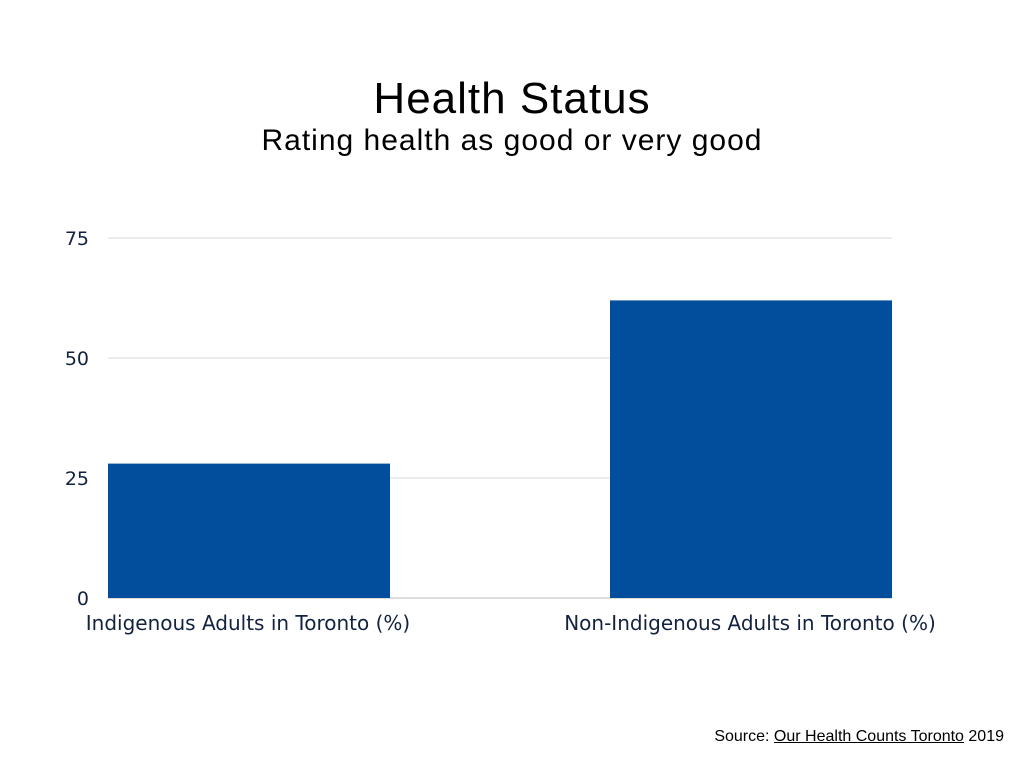 This screenshot has height=768, width=1024. I want to click on y-tick-label: 75, so click(77, 239).